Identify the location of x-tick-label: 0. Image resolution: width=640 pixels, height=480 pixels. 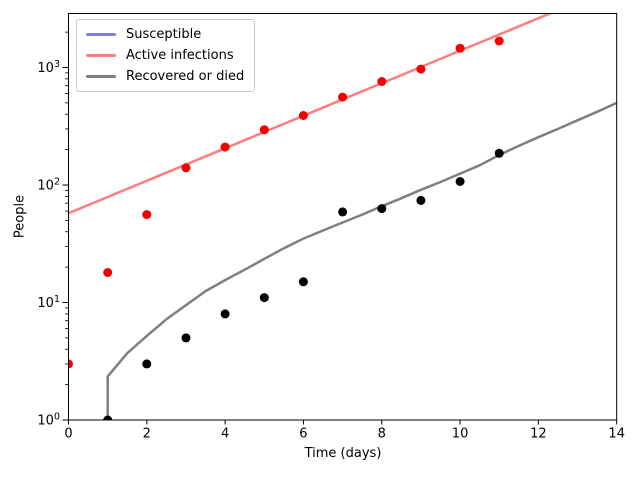
(68, 434).